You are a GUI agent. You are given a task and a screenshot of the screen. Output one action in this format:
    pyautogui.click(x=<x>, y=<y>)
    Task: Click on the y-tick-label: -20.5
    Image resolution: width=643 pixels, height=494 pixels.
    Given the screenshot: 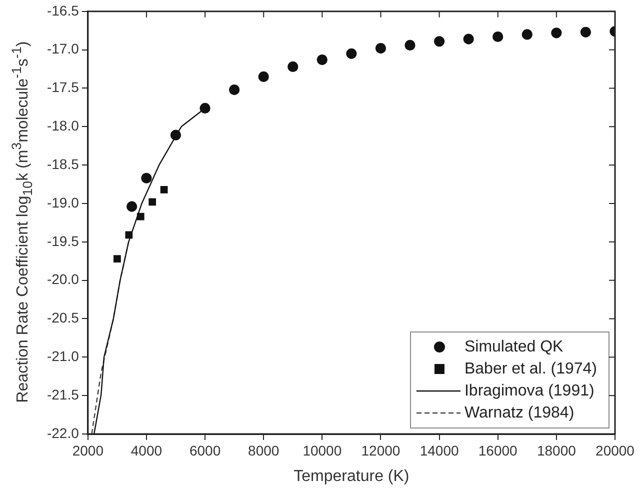 What is the action you would take?
    pyautogui.click(x=63, y=318)
    